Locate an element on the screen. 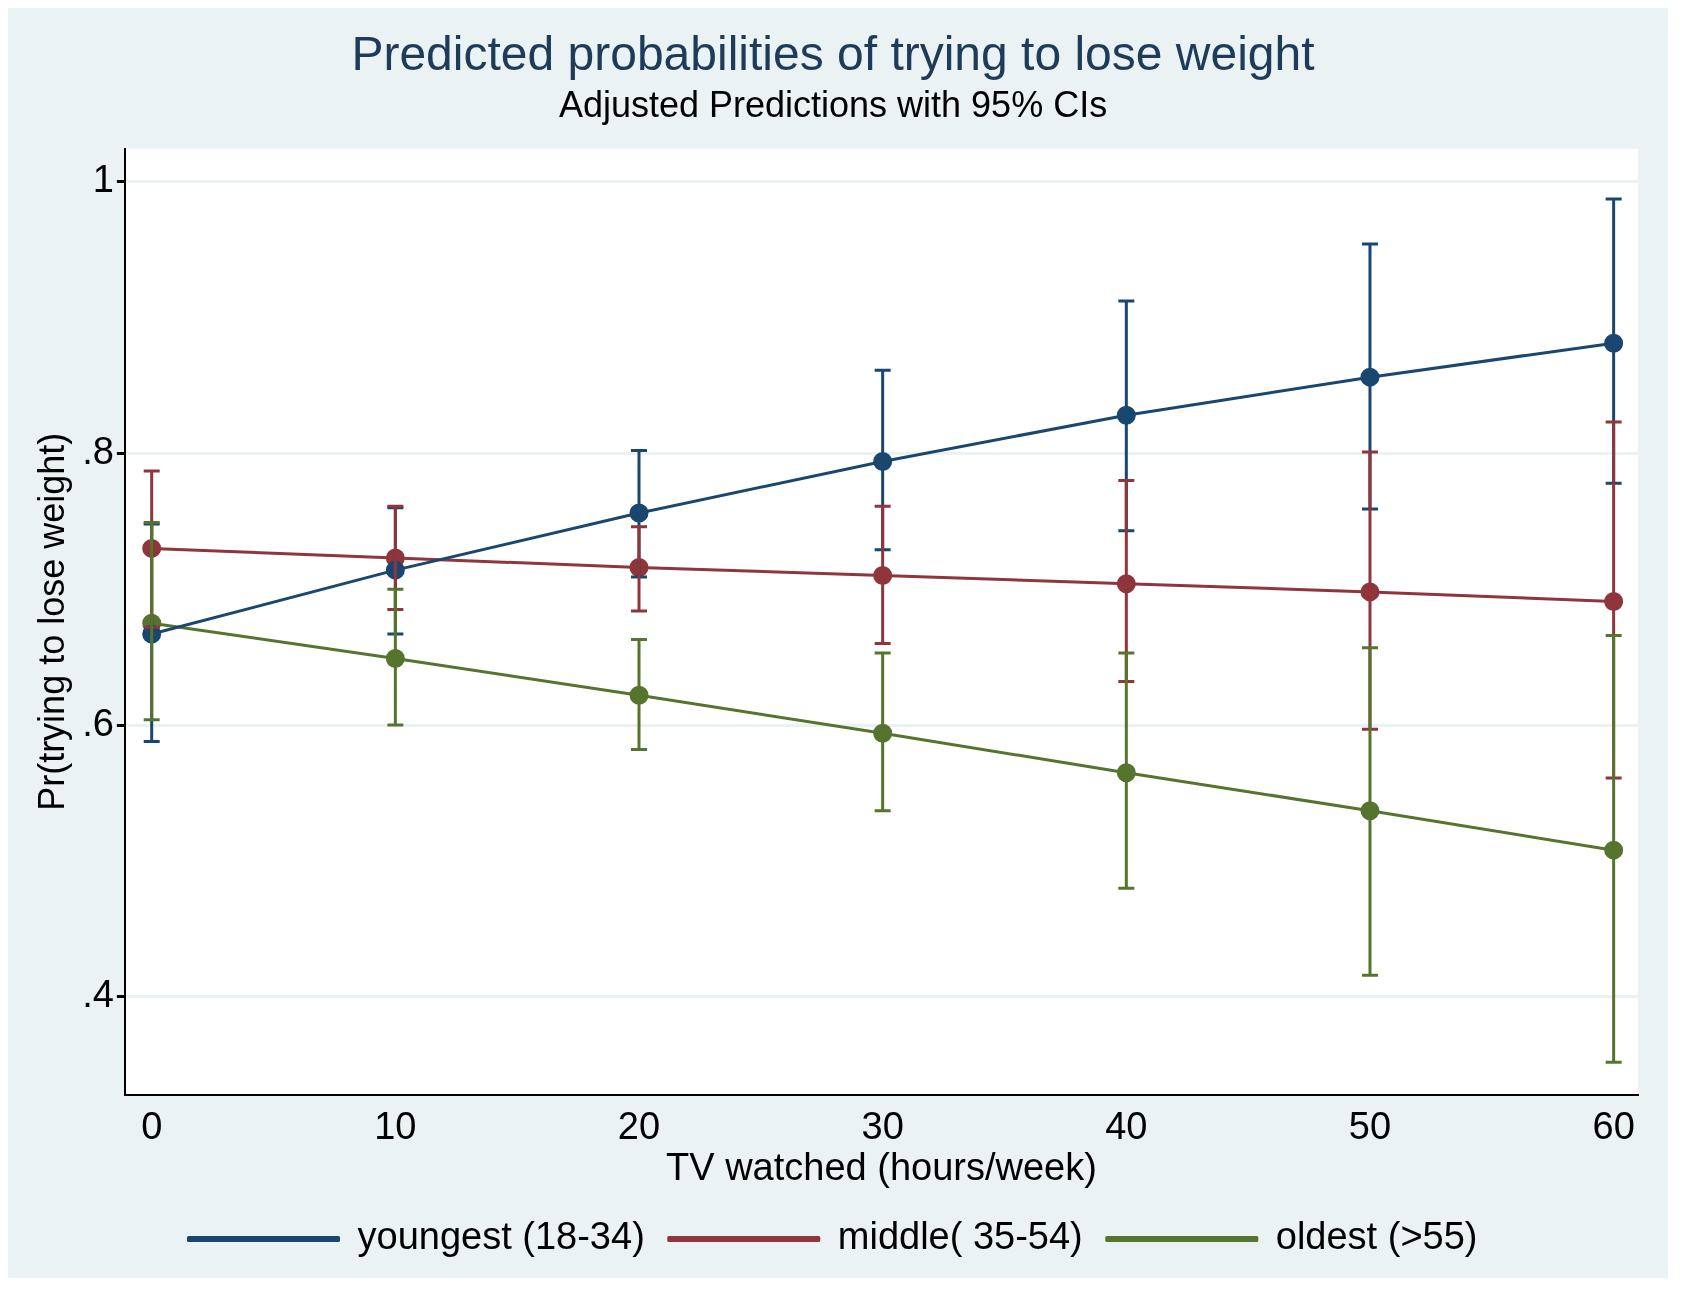 Image resolution: width=1682 pixels, height=1293 pixels. legend-label: middle( 35-54) is located at coordinates (960, 1236).